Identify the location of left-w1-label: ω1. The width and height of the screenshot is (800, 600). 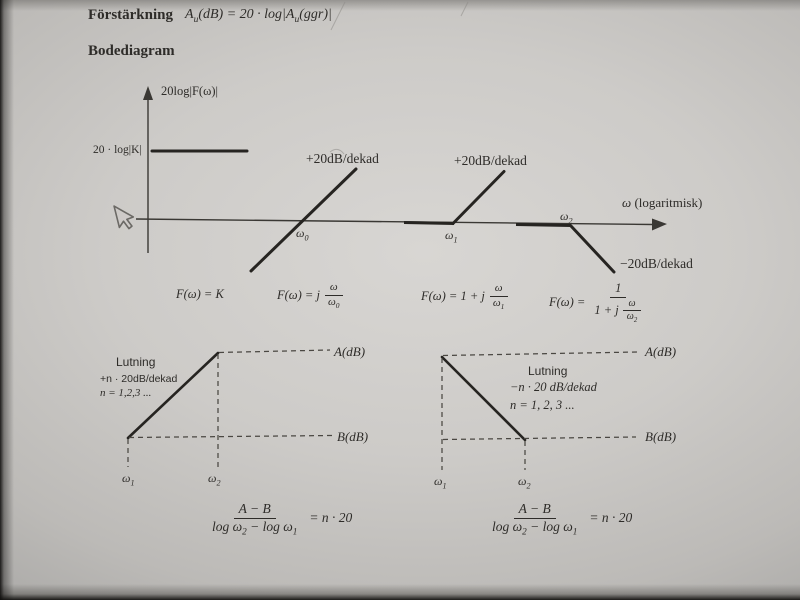
(128, 479).